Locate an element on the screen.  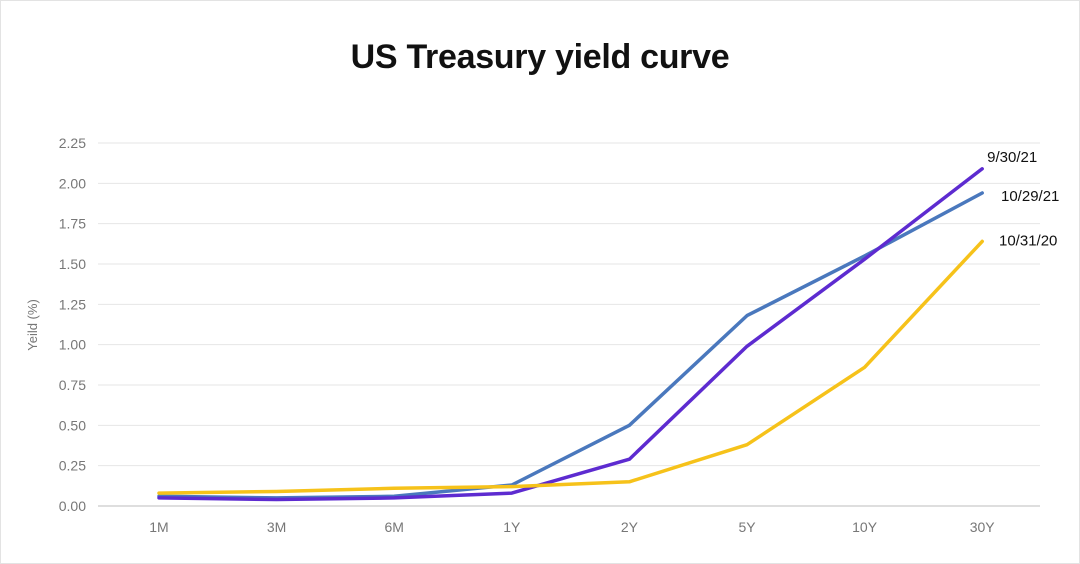
x-tick-label: 5Y is located at coordinates (747, 527).